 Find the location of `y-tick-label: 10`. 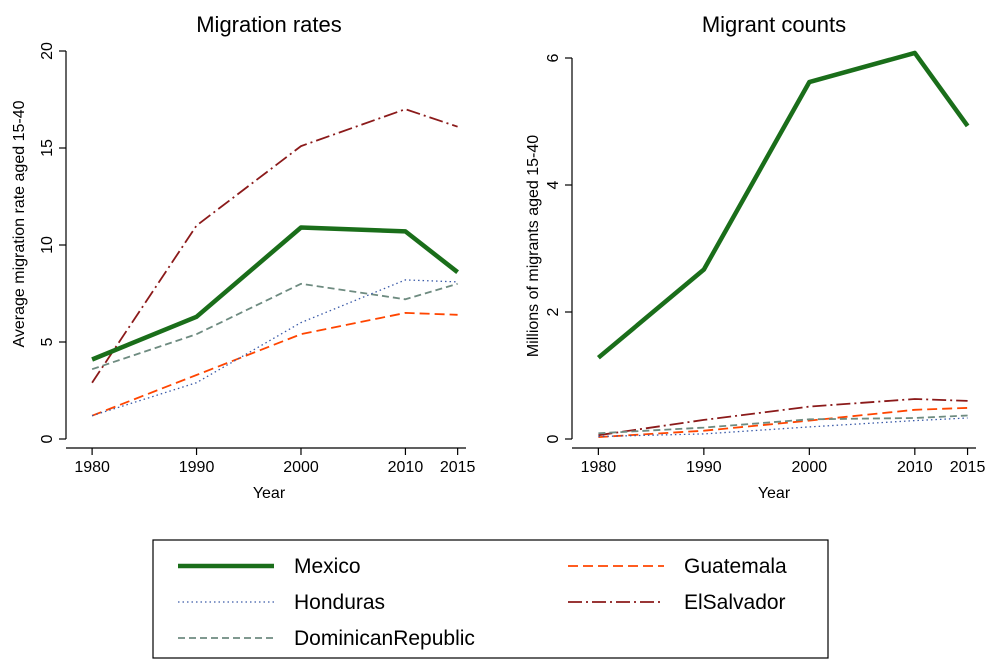

y-tick-label: 10 is located at coordinates (47, 245).